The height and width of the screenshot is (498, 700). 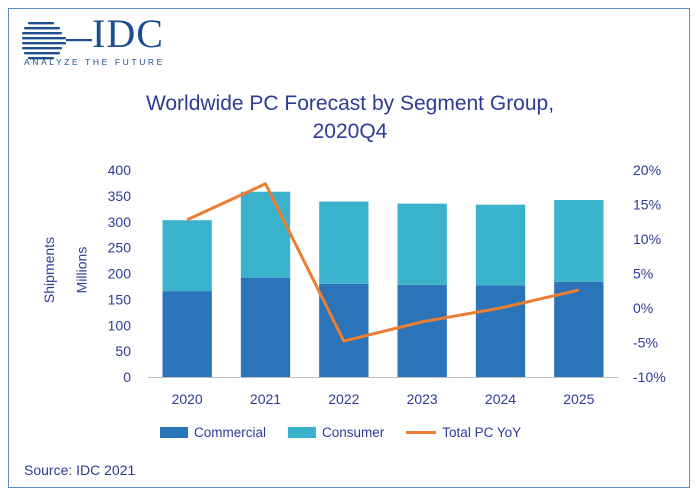 I want to click on idc-logo-icon, so click(x=57, y=41).